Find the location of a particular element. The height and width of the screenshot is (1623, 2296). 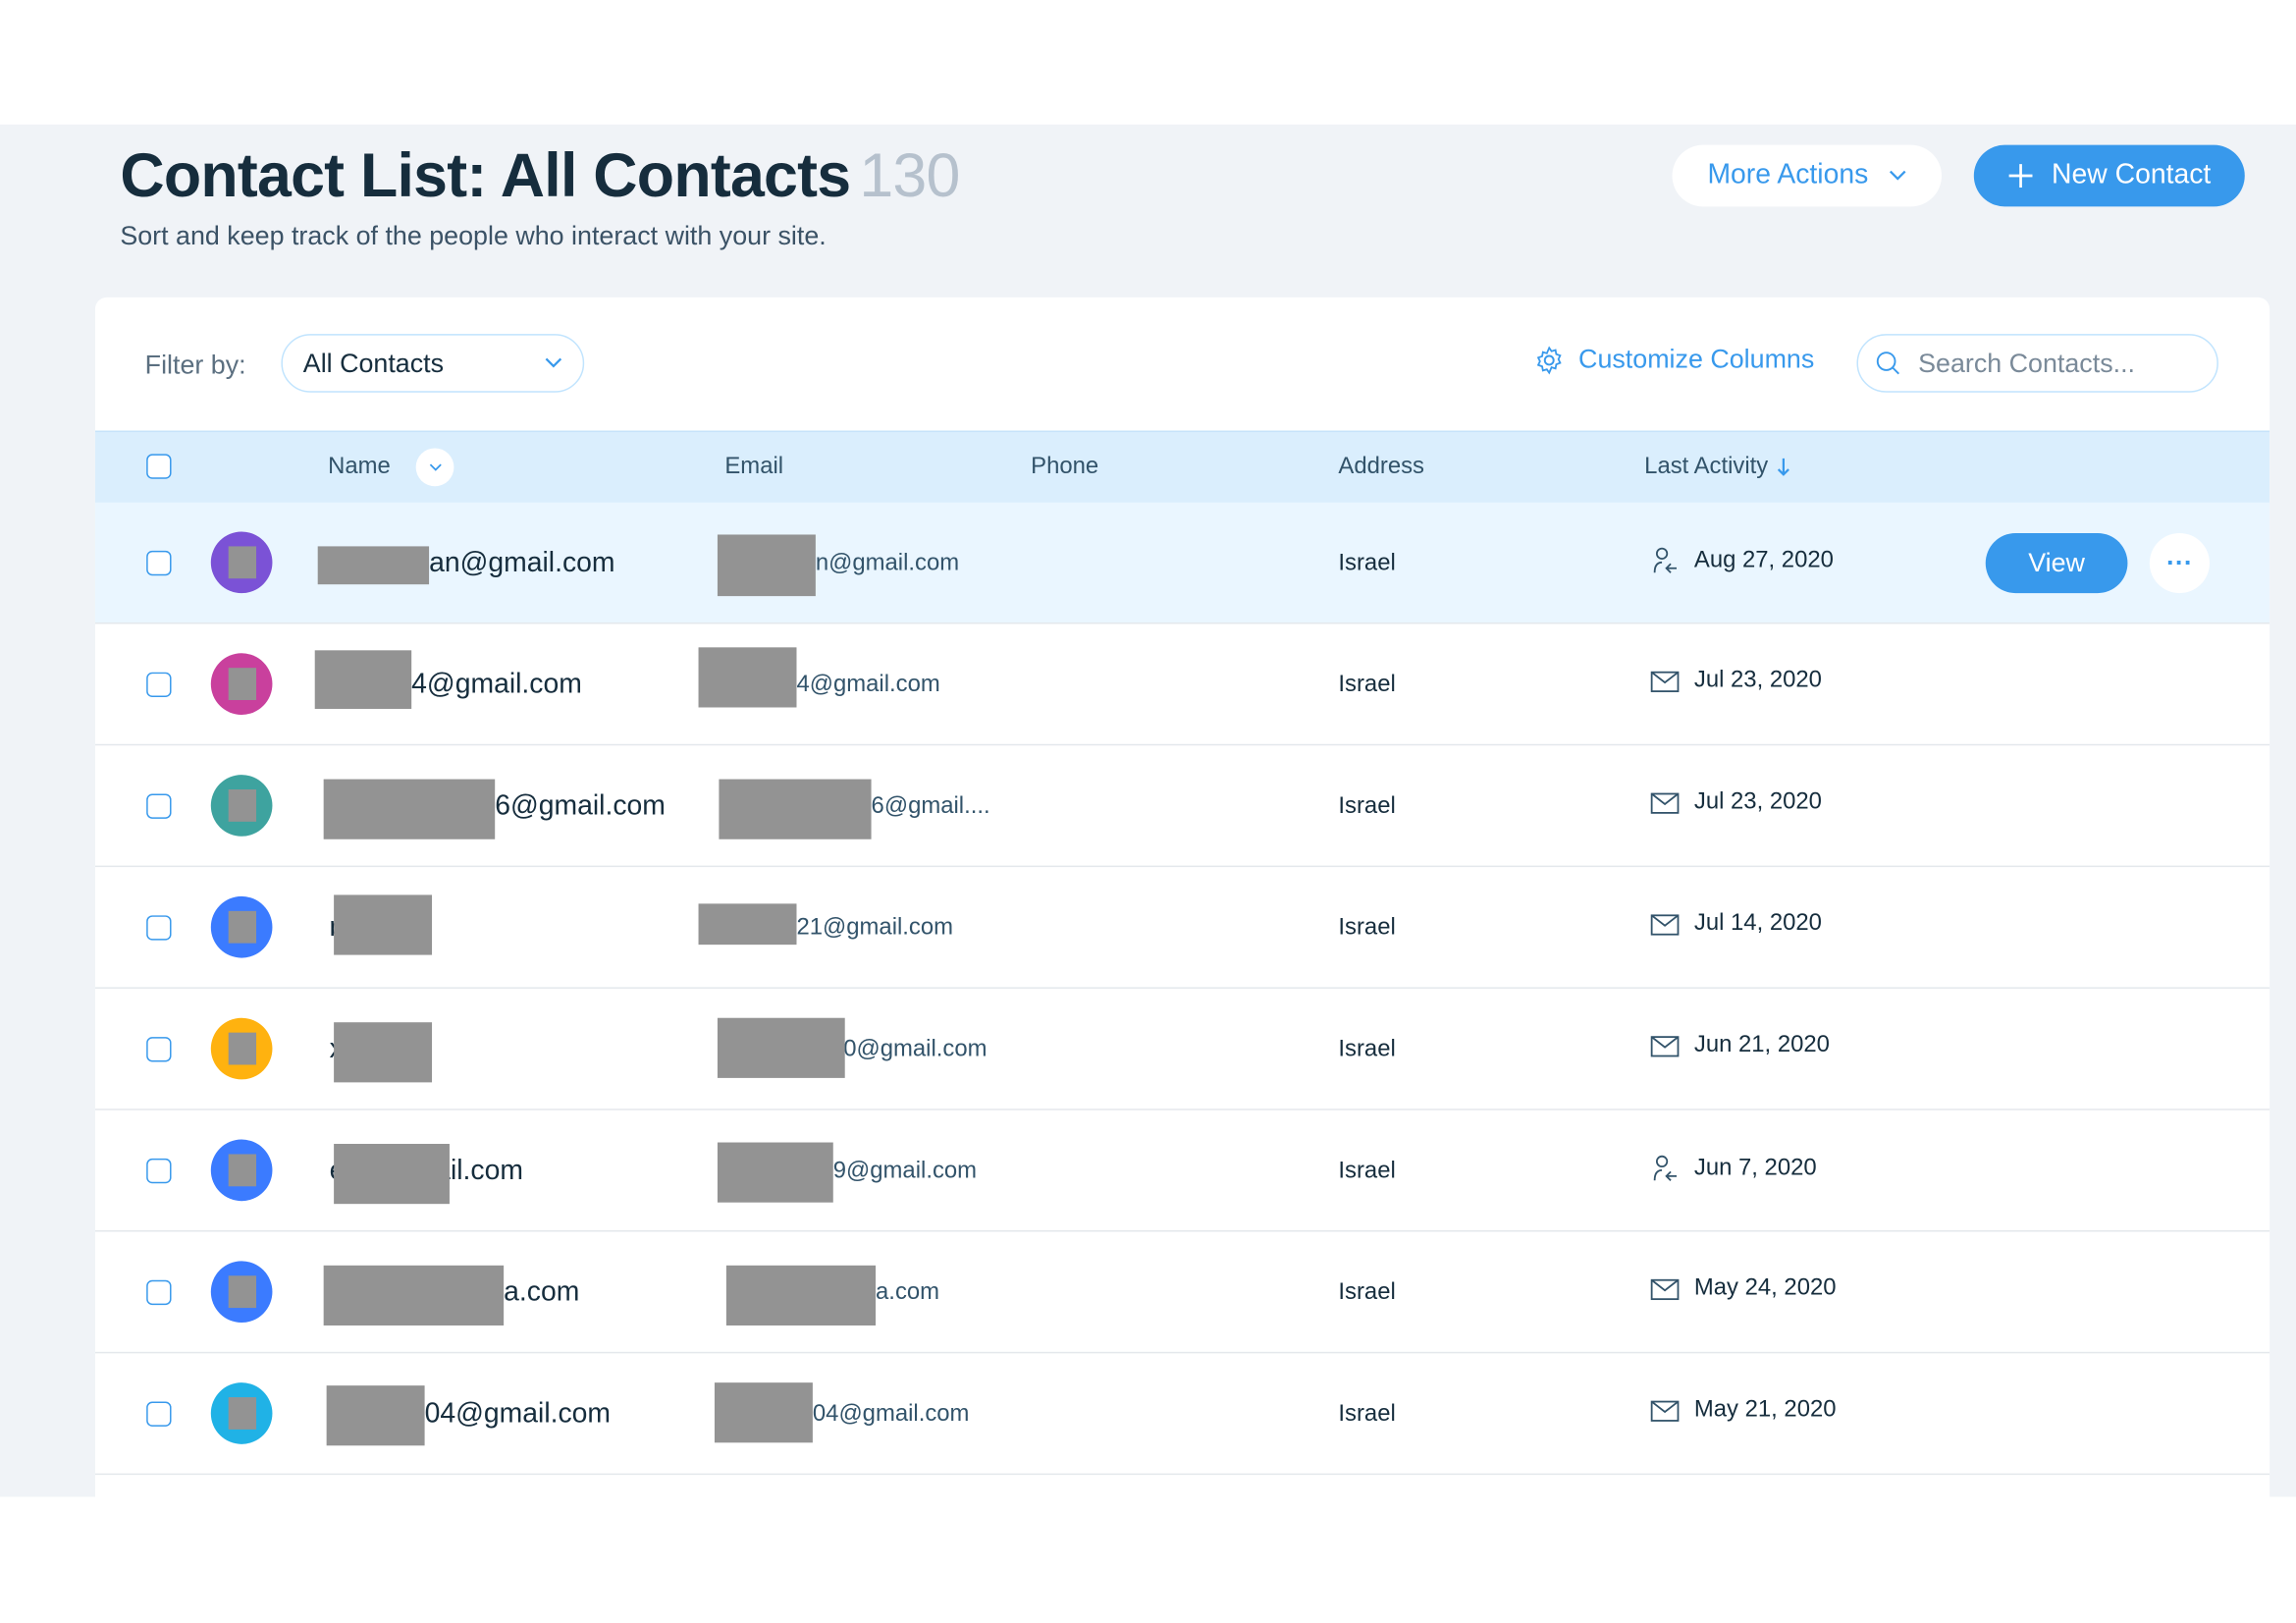

more-options-button: ··· is located at coordinates (2179, 563).